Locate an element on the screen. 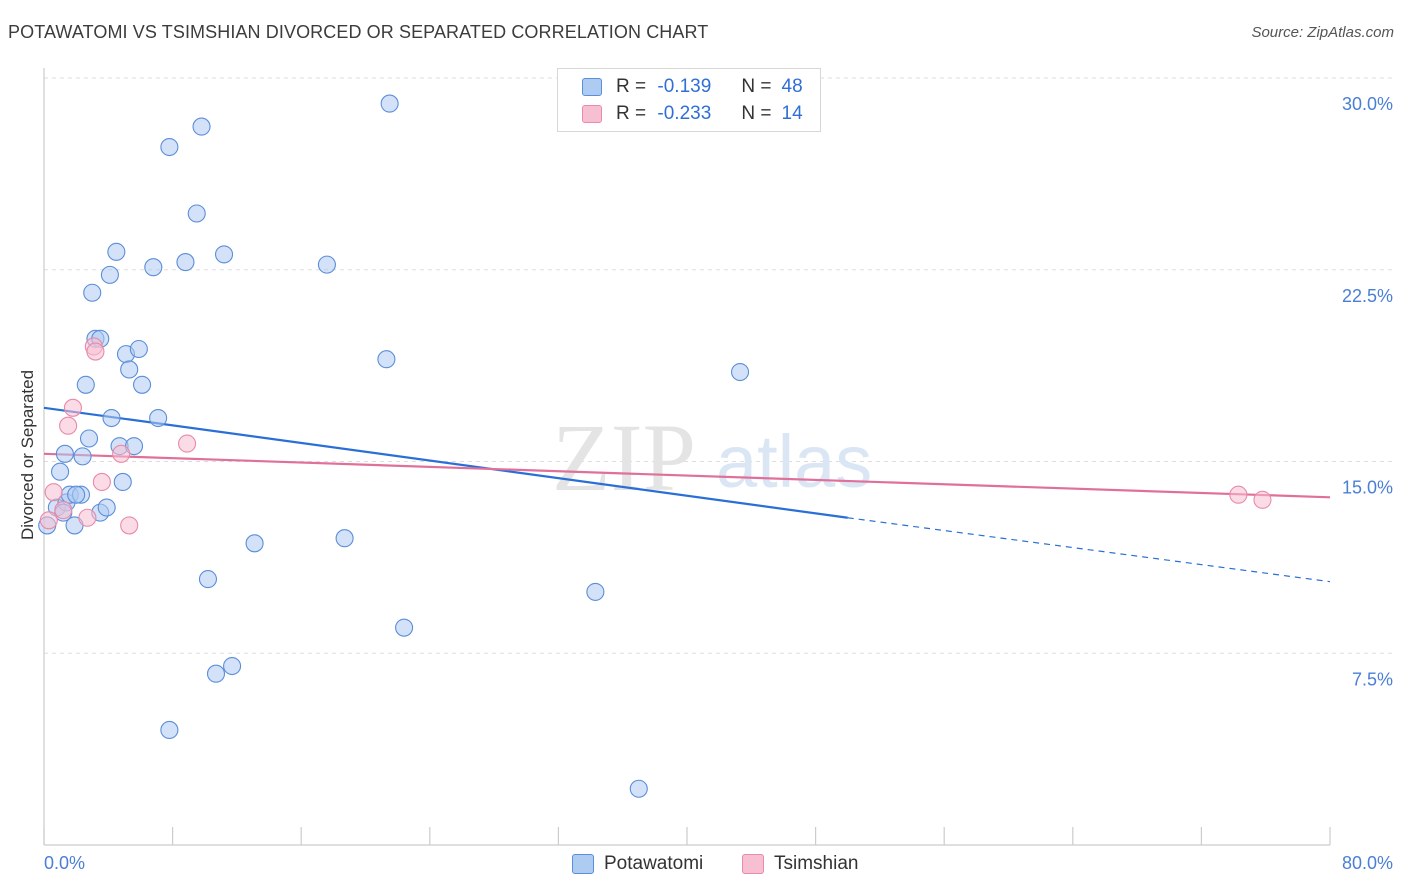 This screenshot has height=892, width=1406. source-label: Source: ZipAtlas.com is located at coordinates (1322, 32).